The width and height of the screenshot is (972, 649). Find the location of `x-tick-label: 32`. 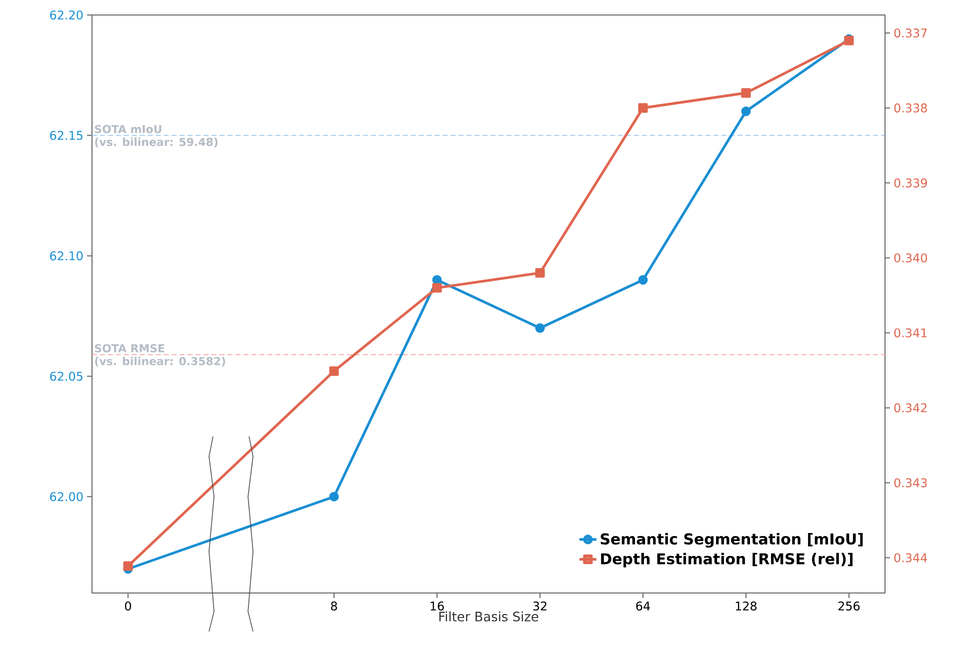

x-tick-label: 32 is located at coordinates (539, 606).